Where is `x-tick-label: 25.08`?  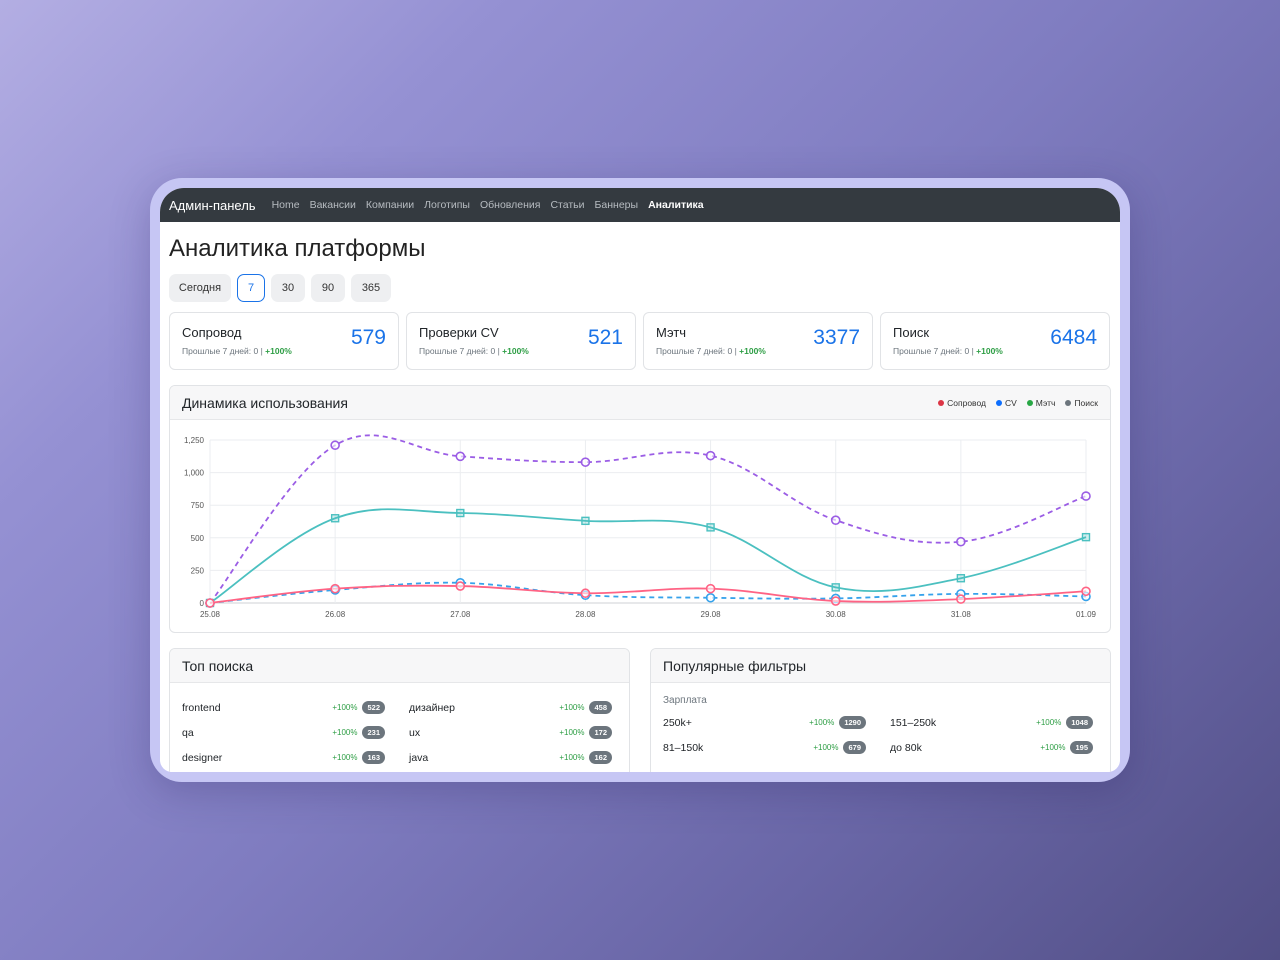 x-tick-label: 25.08 is located at coordinates (210, 614).